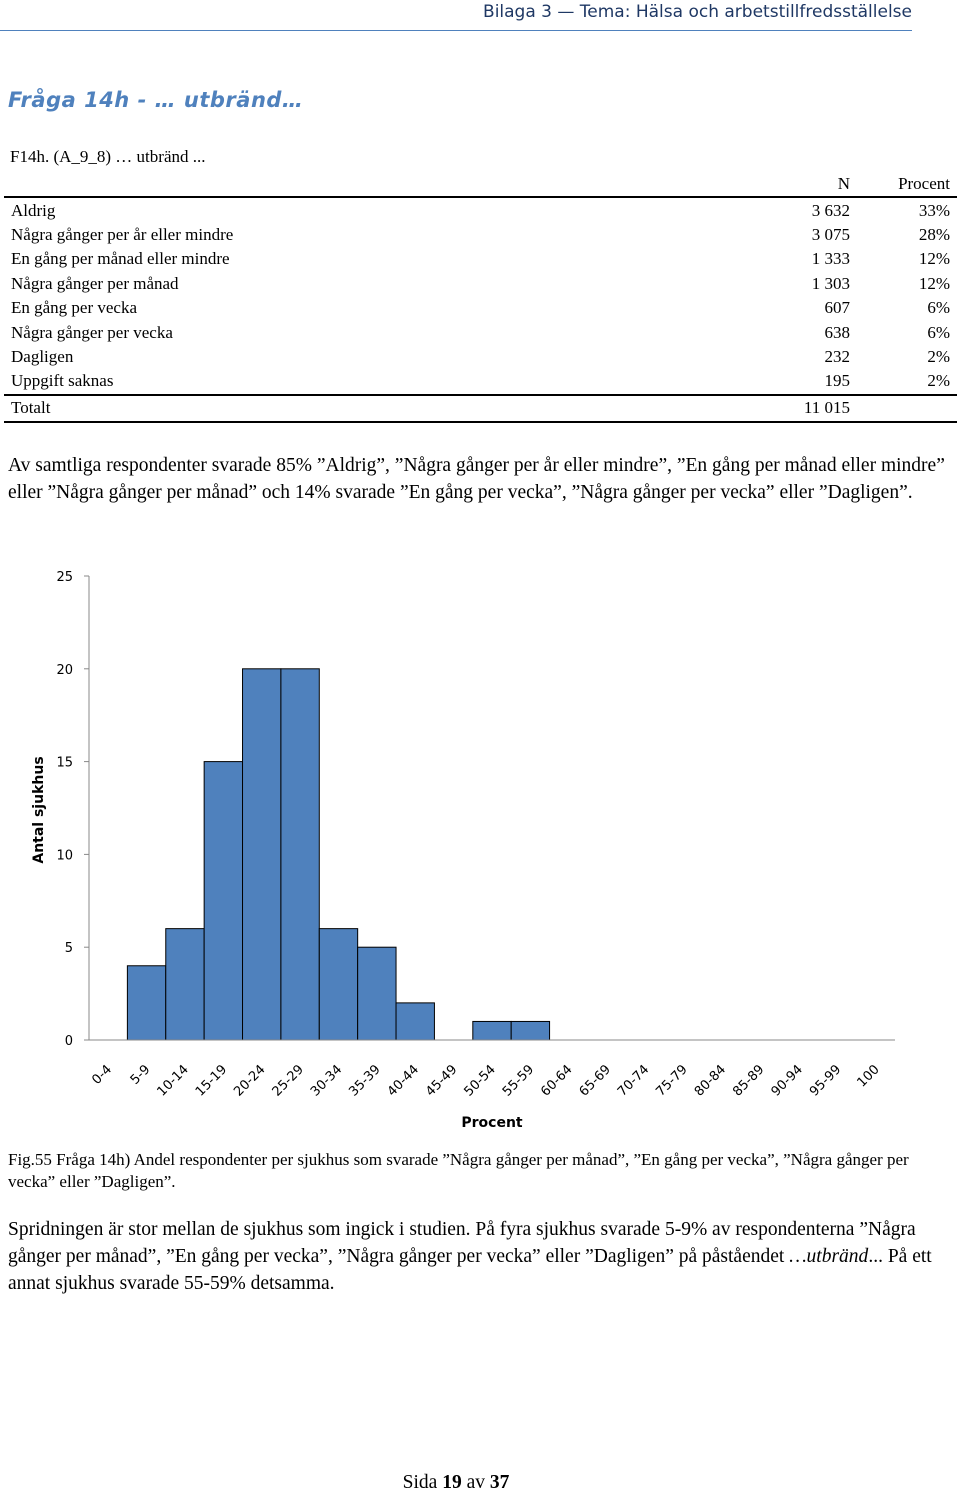 The image size is (960, 1497). Describe the element at coordinates (480, 259) in the screenshot. I see `table-row: En gång per månad eller mindre 1 333 12%` at that location.